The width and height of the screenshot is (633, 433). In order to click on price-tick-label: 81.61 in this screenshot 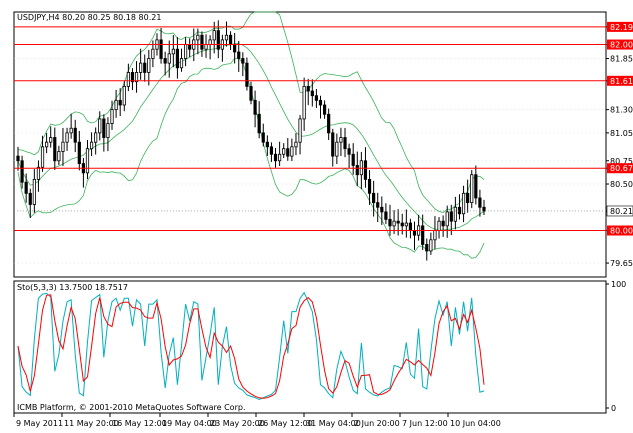, I will do `click(621, 81)`.